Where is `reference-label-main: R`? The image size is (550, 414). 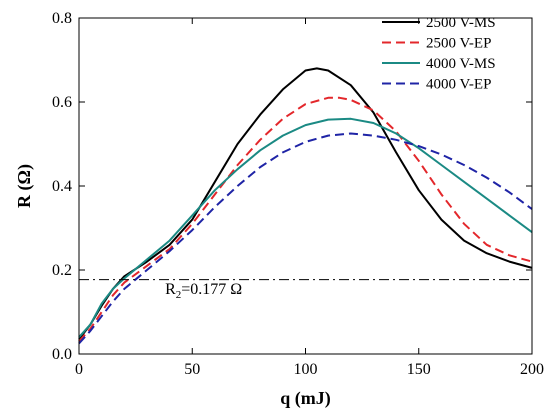
reference-label-main: R is located at coordinates (170, 289).